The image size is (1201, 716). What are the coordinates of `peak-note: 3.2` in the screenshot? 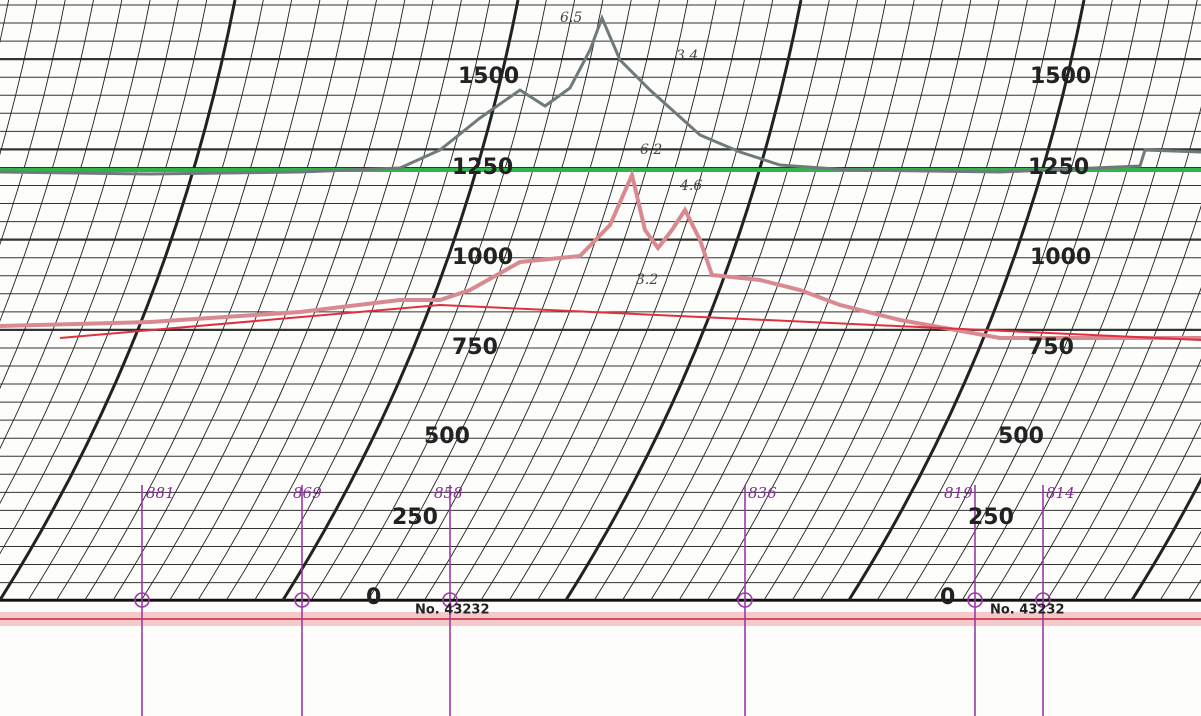 It's located at (647, 280).